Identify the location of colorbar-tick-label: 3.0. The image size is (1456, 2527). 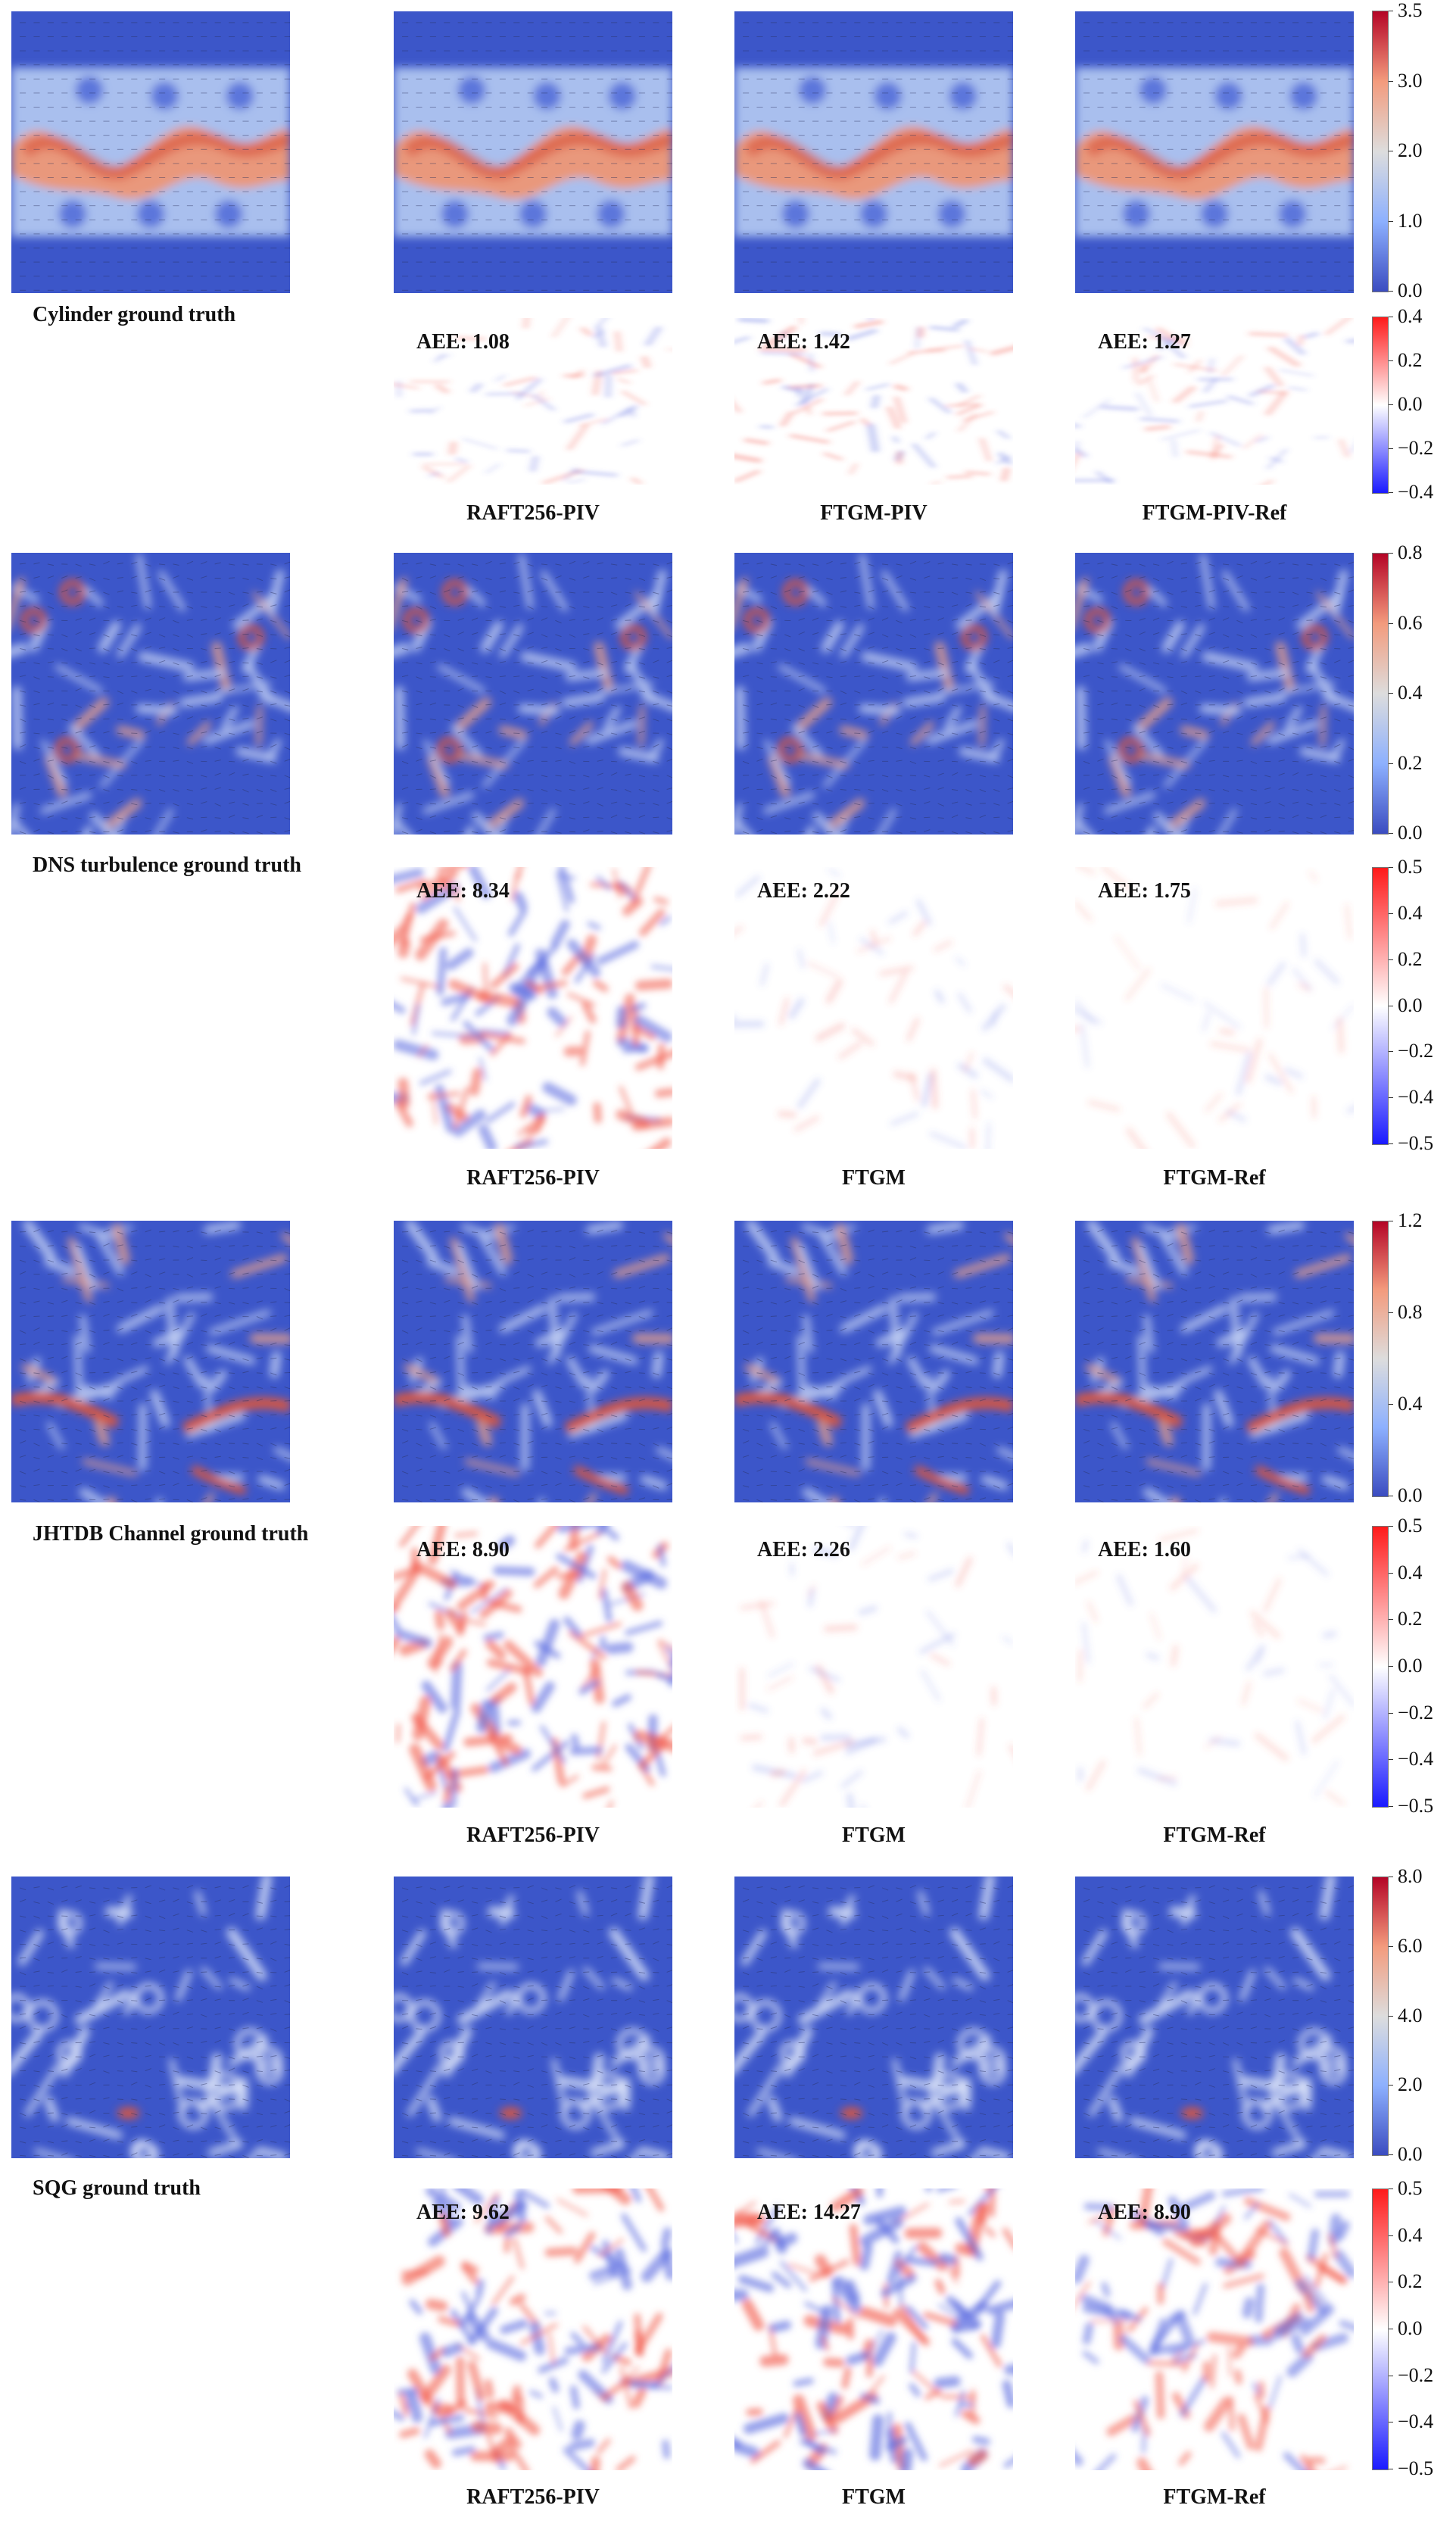
(1410, 80).